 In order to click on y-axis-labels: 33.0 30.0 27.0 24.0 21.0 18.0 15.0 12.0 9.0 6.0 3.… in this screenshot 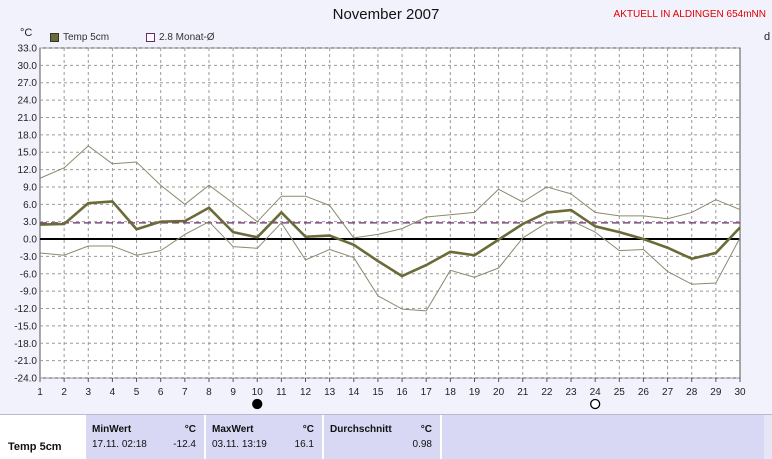, I will do `click(25, 214)`.